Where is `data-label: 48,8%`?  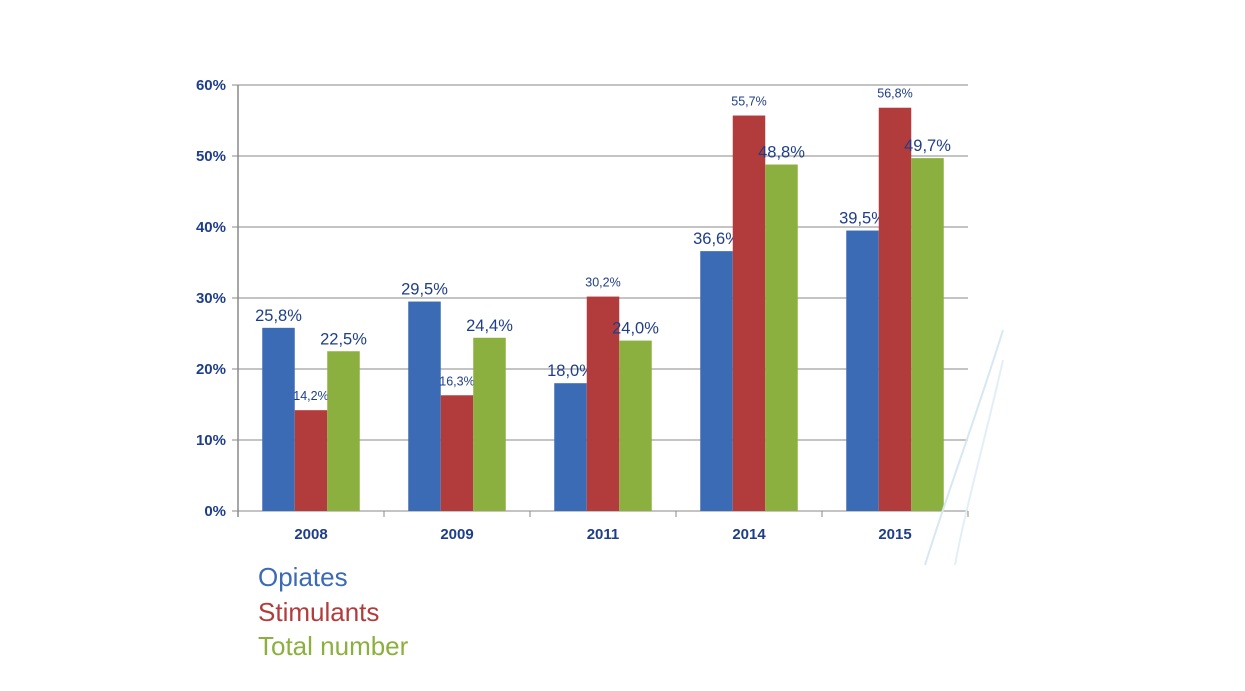
data-label: 48,8% is located at coordinates (781, 153).